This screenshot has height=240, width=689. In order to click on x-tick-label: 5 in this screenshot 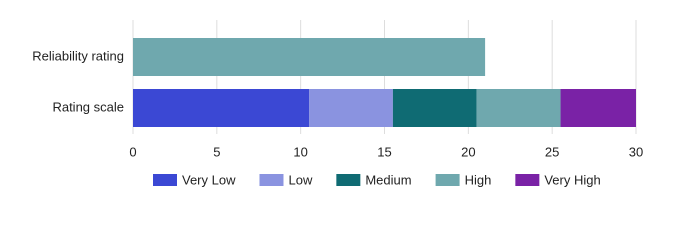, I will do `click(216, 151)`.